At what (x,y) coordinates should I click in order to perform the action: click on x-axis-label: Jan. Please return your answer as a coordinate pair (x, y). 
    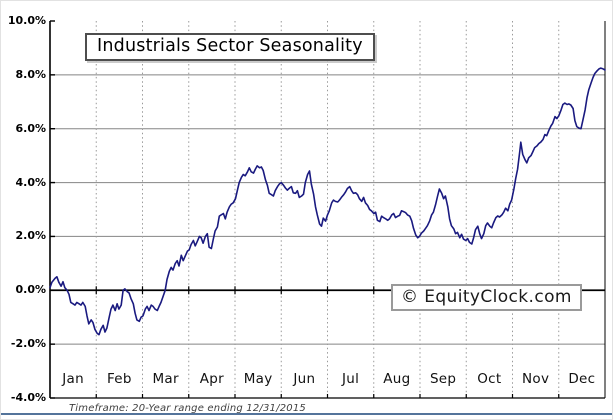
    Looking at the image, I should click on (73, 379).